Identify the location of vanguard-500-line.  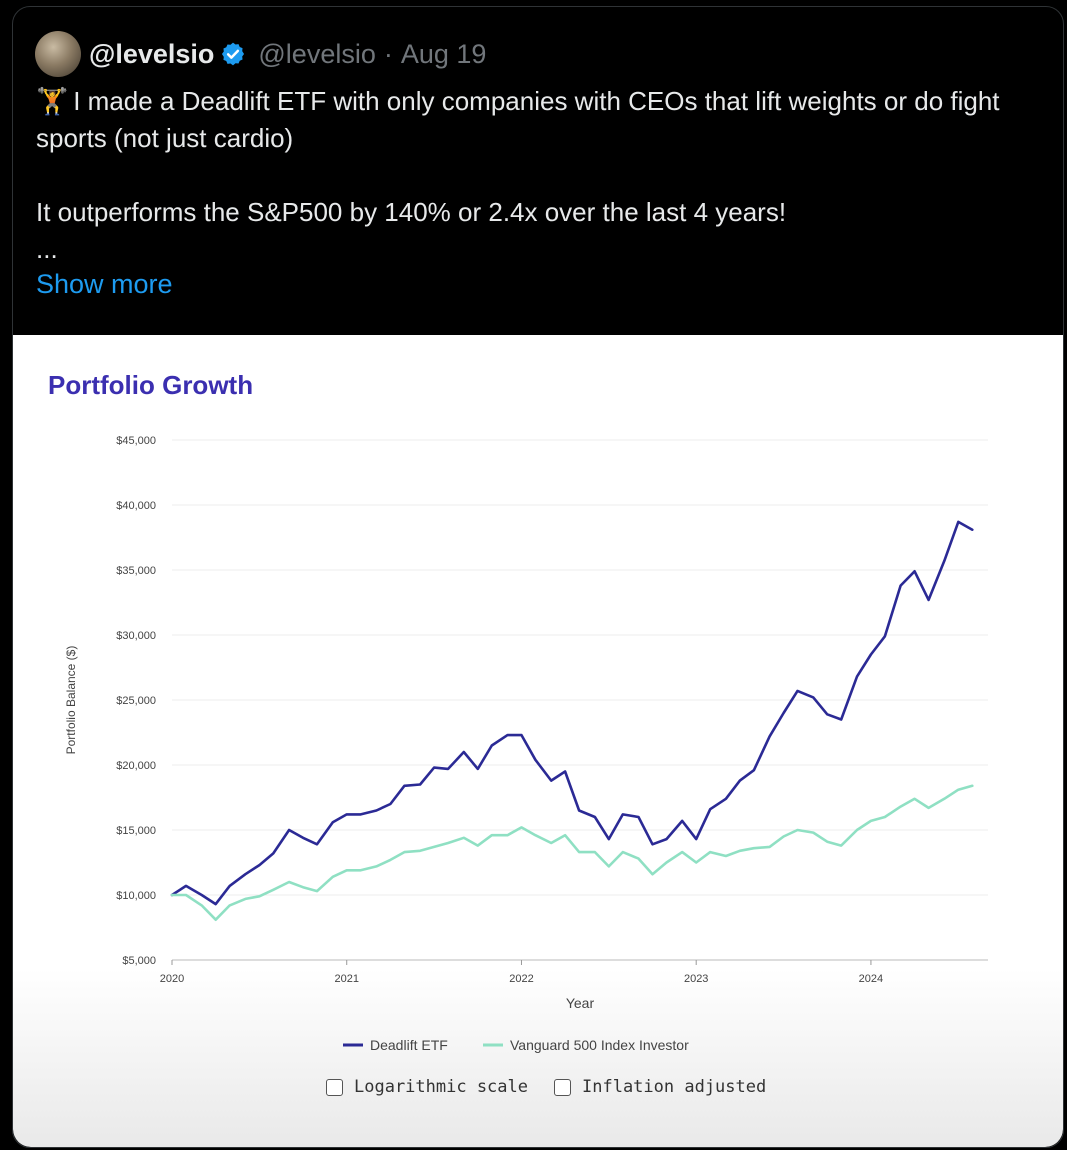
(572, 853).